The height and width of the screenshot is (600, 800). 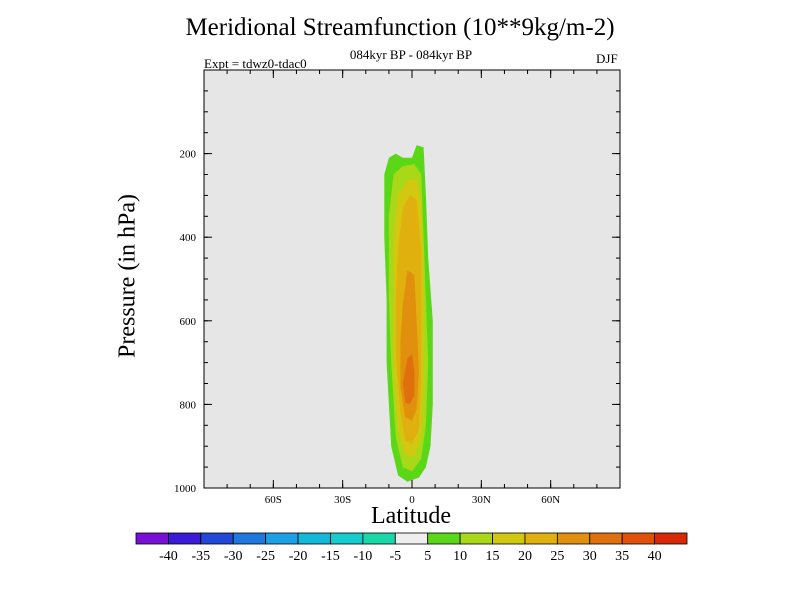 What do you see at coordinates (185, 489) in the screenshot?
I see `y-tick-label: 1000` at bounding box center [185, 489].